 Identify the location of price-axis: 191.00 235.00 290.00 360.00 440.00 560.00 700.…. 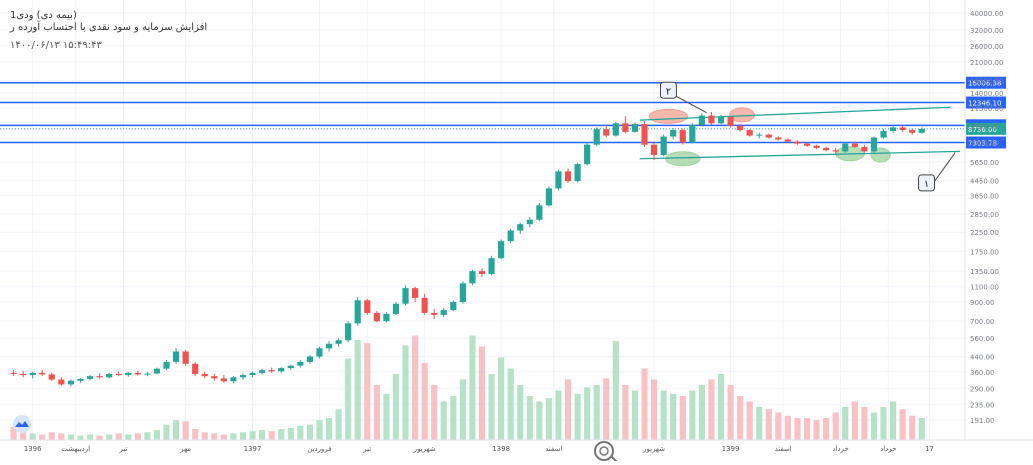
(986, 217).